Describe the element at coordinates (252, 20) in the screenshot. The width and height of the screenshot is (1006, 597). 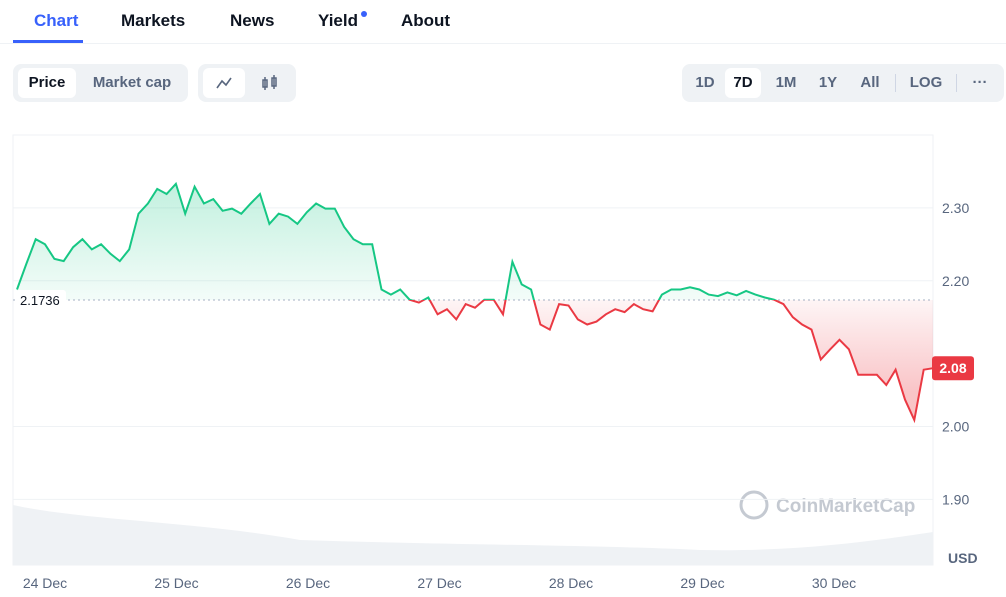
I see `tab: News` at that location.